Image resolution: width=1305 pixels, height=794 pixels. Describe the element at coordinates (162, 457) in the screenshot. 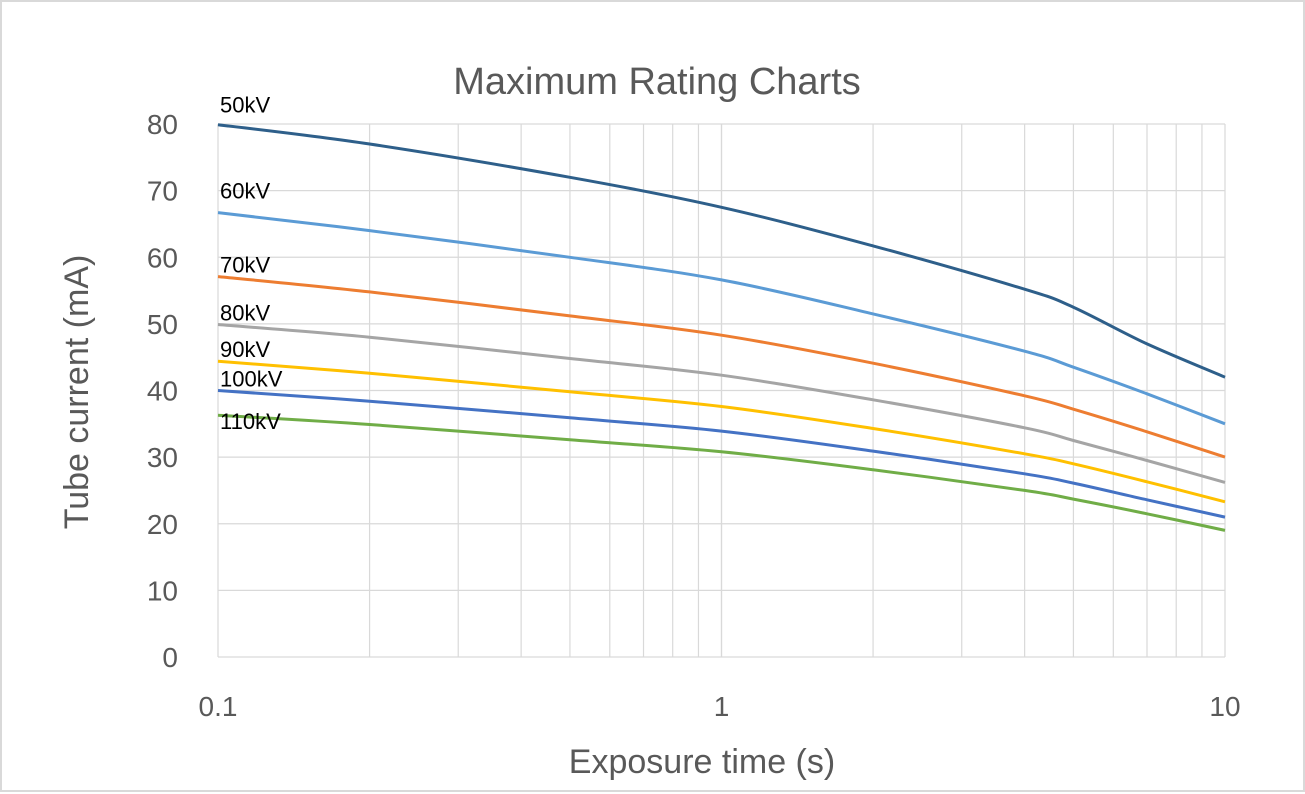

I see `y-tick-label: 30` at that location.